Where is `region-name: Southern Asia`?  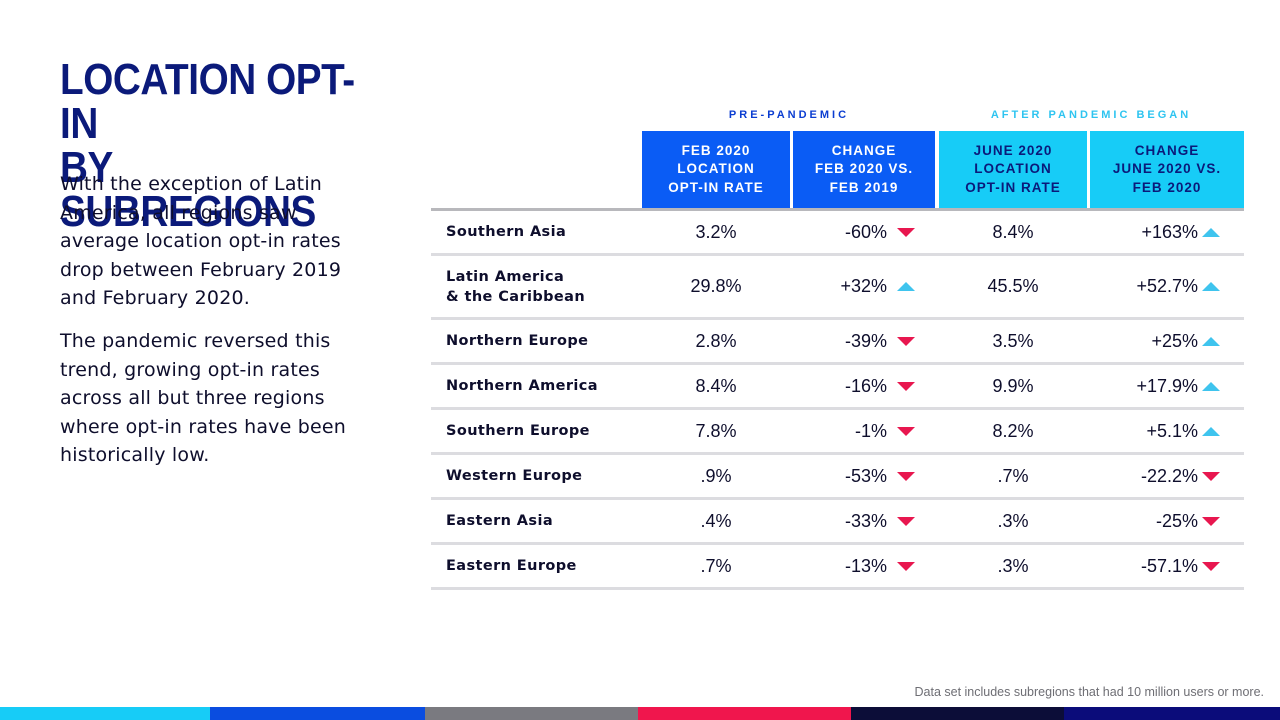 region-name: Southern Asia is located at coordinates (546, 232).